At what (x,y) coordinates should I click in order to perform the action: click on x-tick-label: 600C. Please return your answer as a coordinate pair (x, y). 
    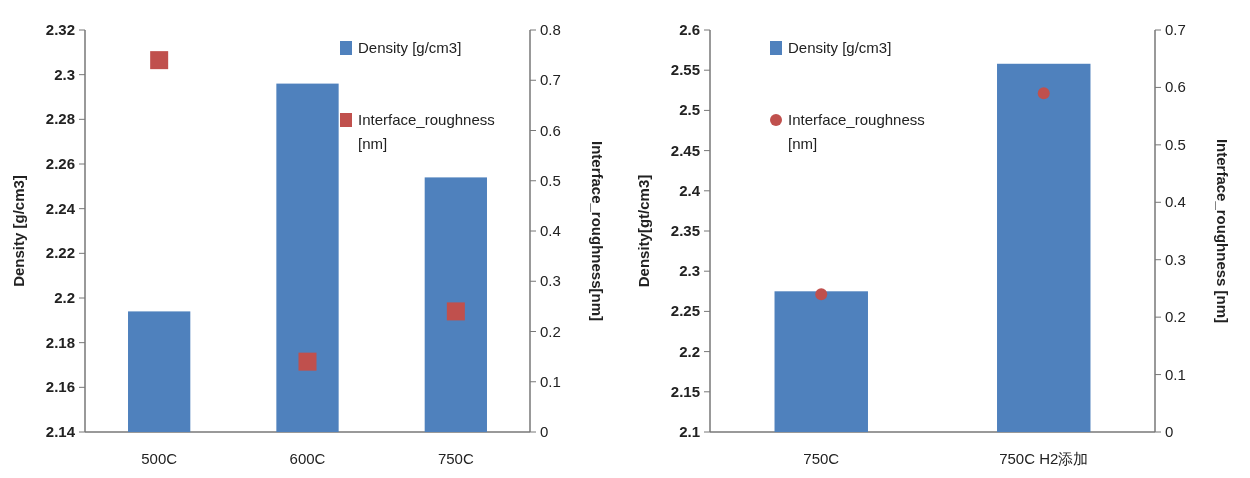
    Looking at the image, I should click on (307, 458).